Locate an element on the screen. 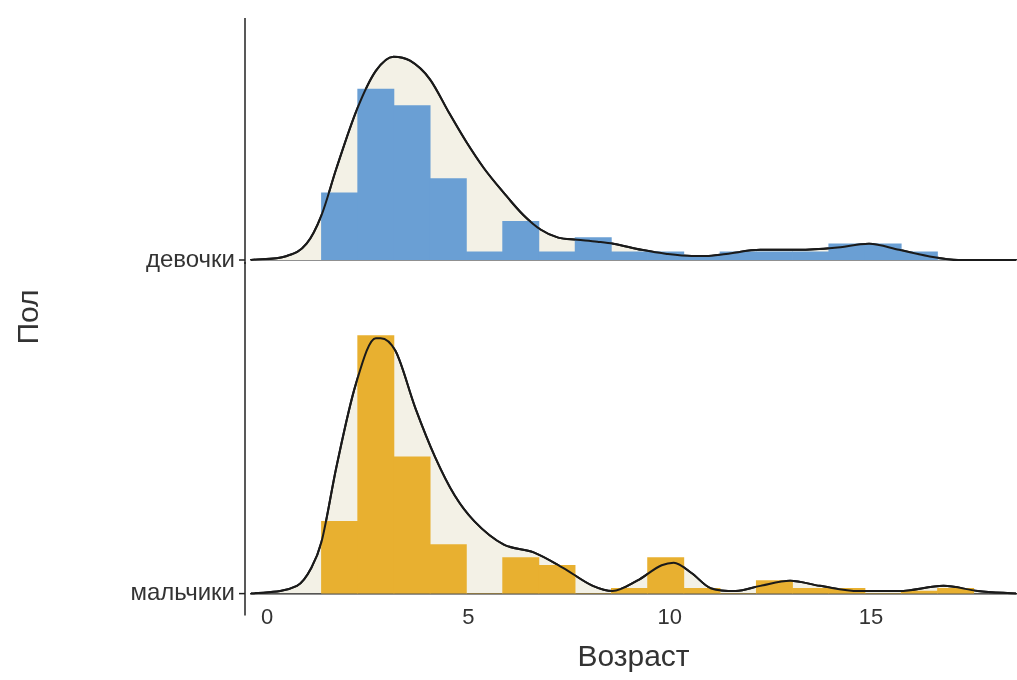 The height and width of the screenshot is (680, 1017). y-axis-title: Пол is located at coordinates (28, 317).